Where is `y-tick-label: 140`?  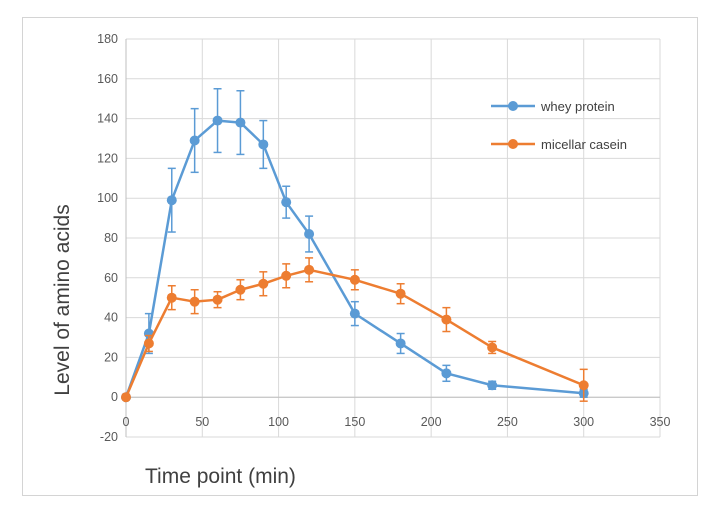
y-tick-label: 140 is located at coordinates (107, 119).